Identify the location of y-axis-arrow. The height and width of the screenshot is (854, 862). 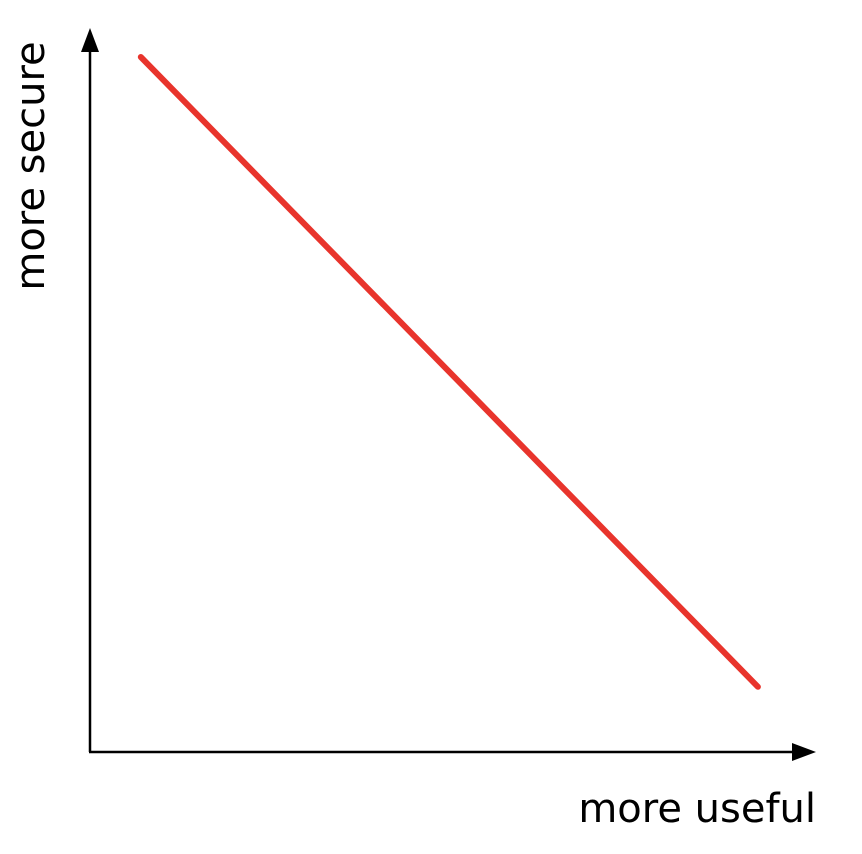
(90, 40).